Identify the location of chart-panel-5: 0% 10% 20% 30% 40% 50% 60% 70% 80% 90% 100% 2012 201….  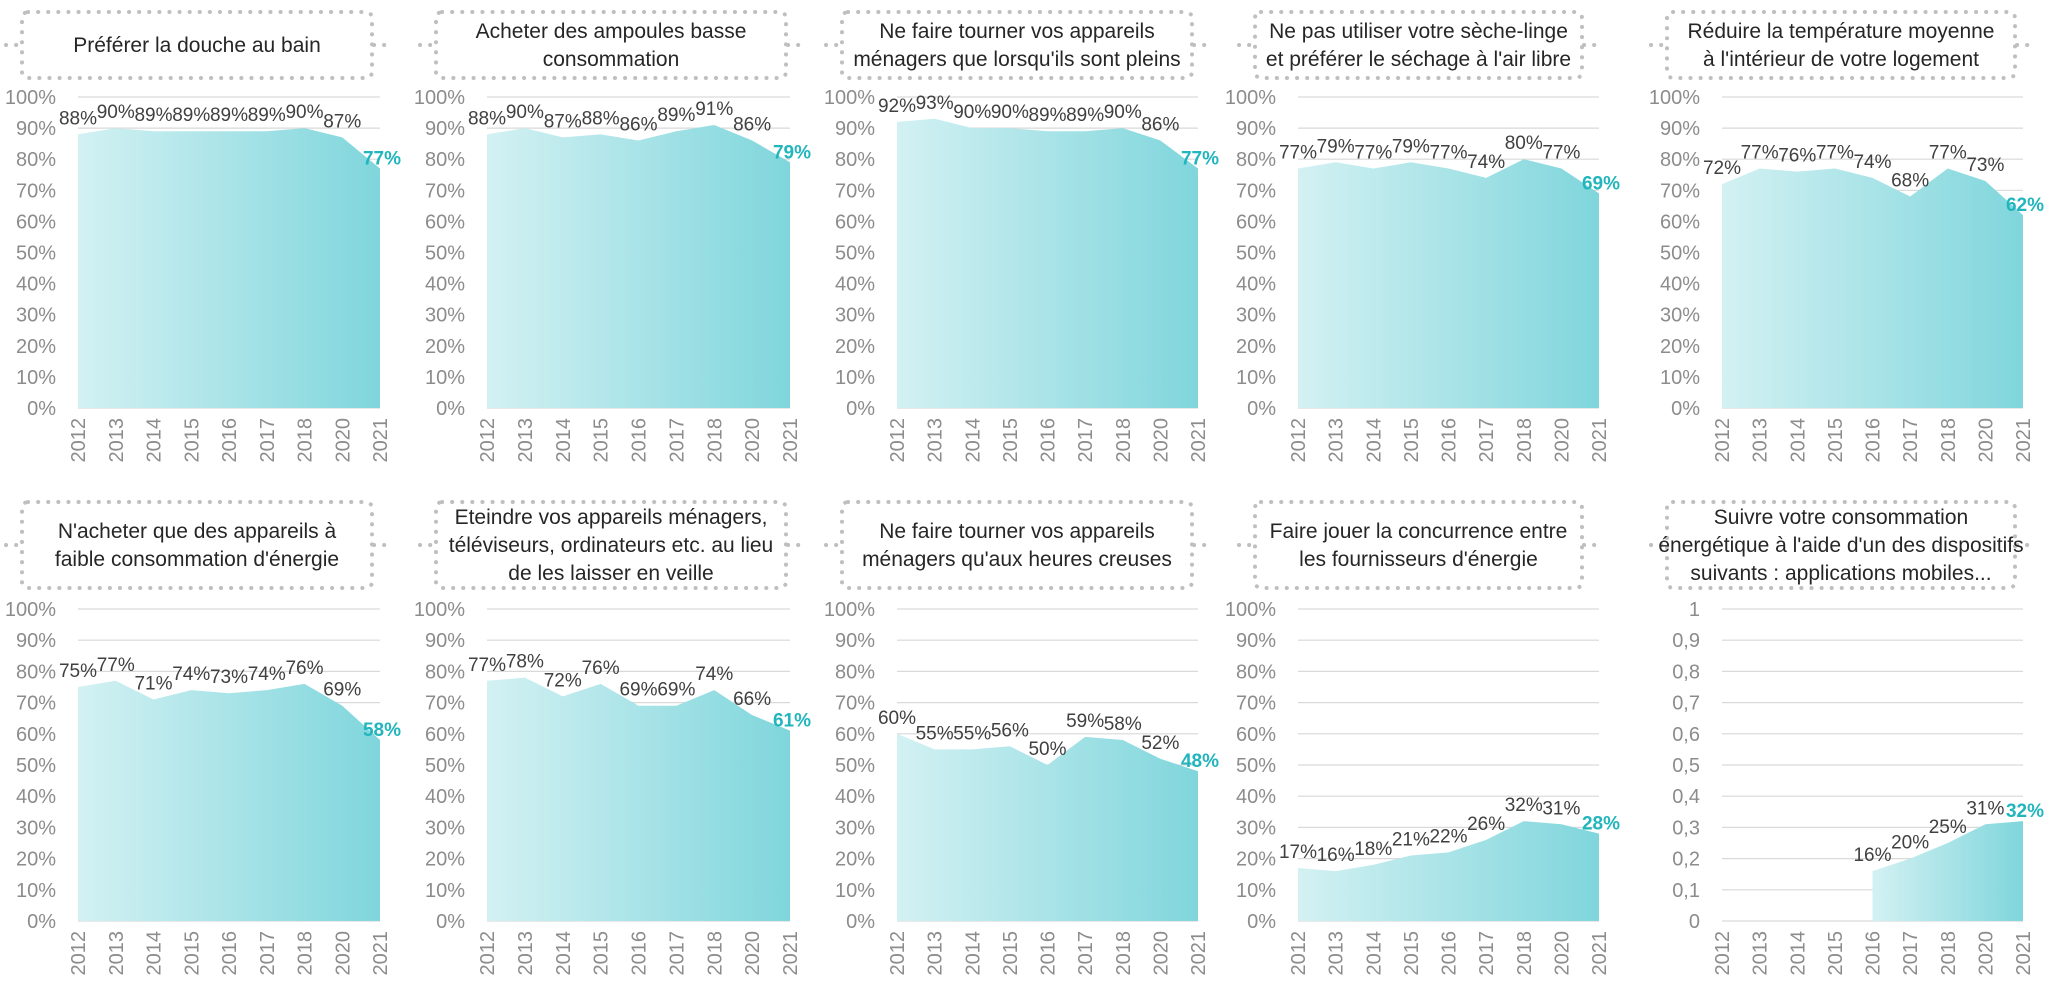
(1846, 236).